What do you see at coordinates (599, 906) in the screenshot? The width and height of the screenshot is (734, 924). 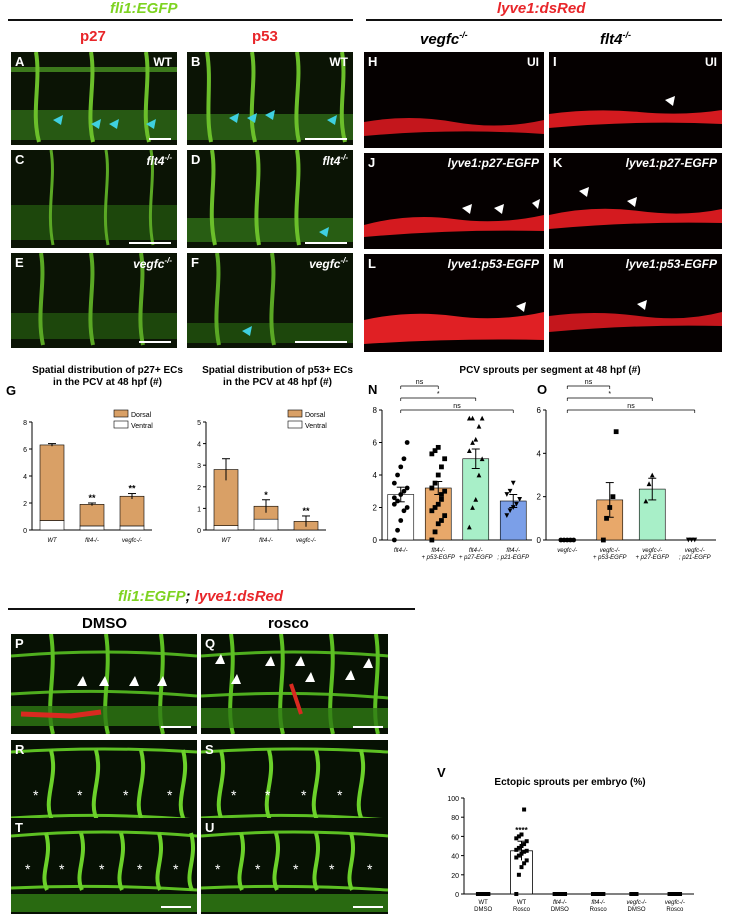 I see `x-tick-label: flt4-/-Rosco` at bounding box center [599, 906].